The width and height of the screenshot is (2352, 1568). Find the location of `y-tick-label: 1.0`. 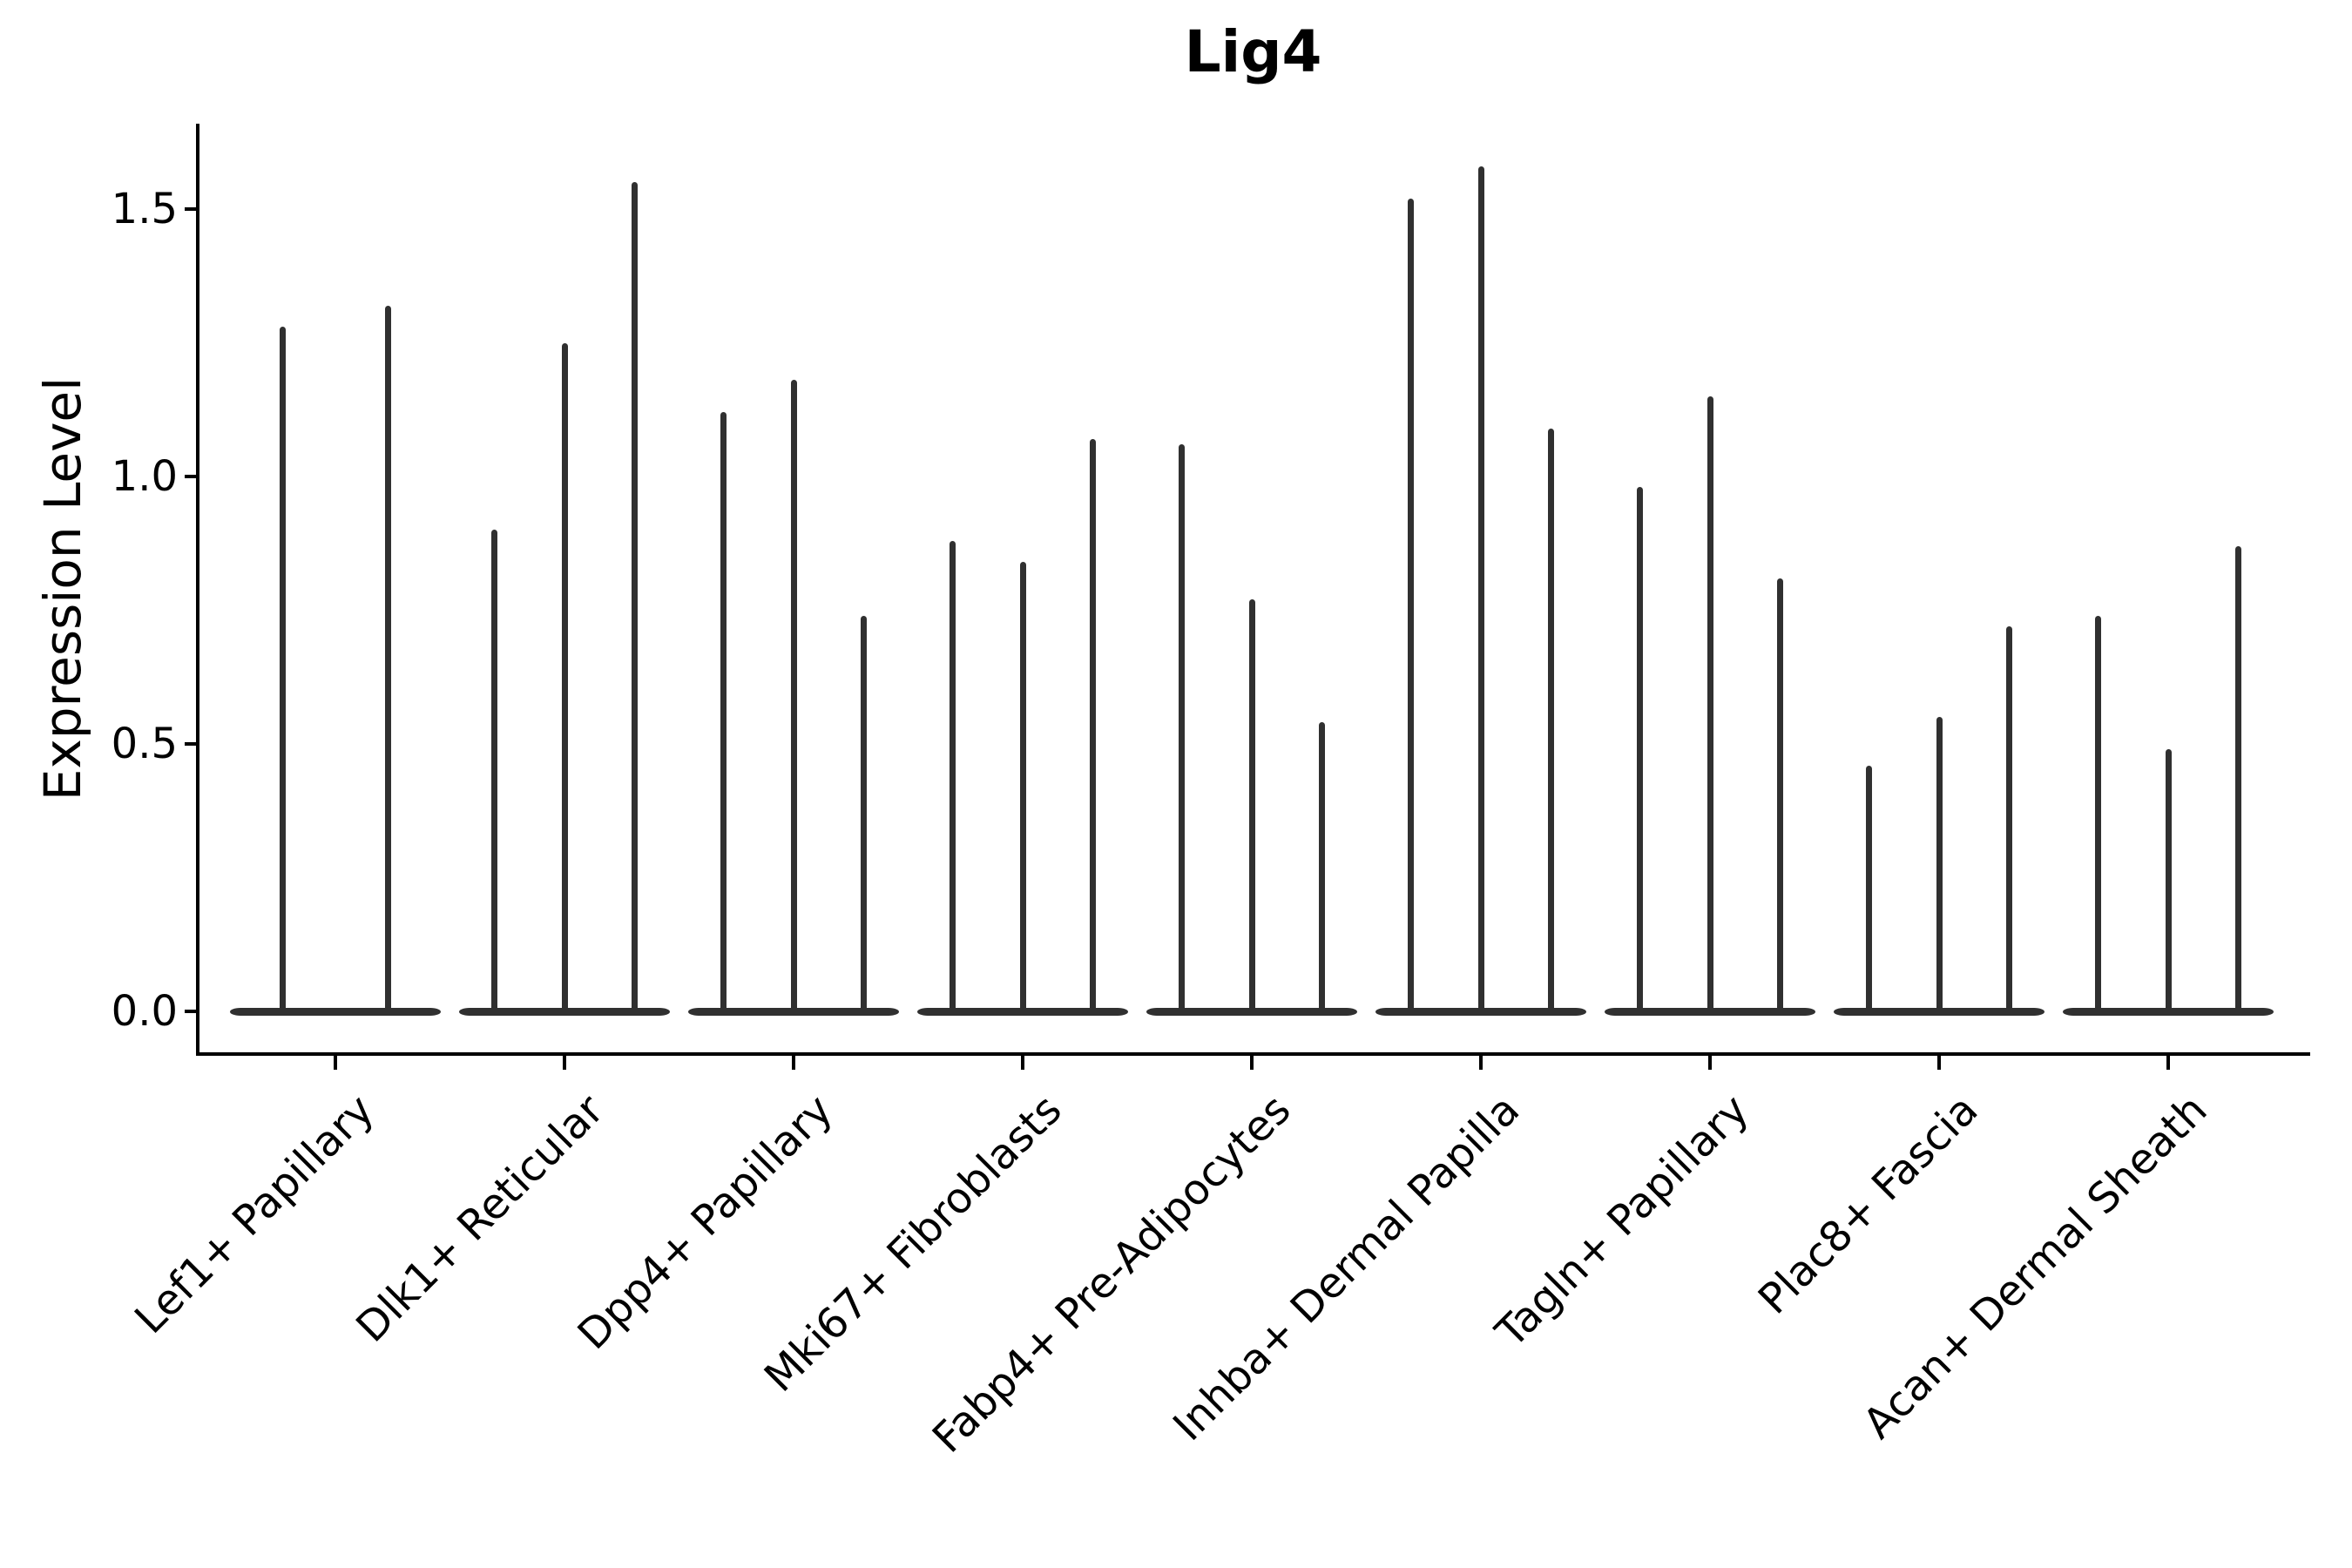

y-tick-label: 1.0 is located at coordinates (145, 476).